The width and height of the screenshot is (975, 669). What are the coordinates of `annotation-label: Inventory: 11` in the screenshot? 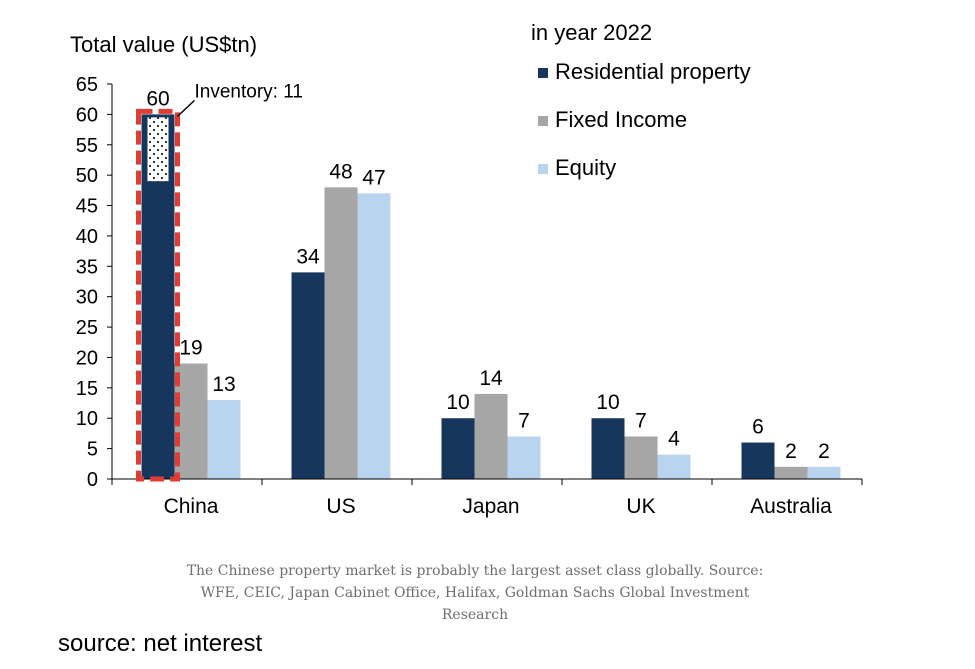 It's located at (249, 91).